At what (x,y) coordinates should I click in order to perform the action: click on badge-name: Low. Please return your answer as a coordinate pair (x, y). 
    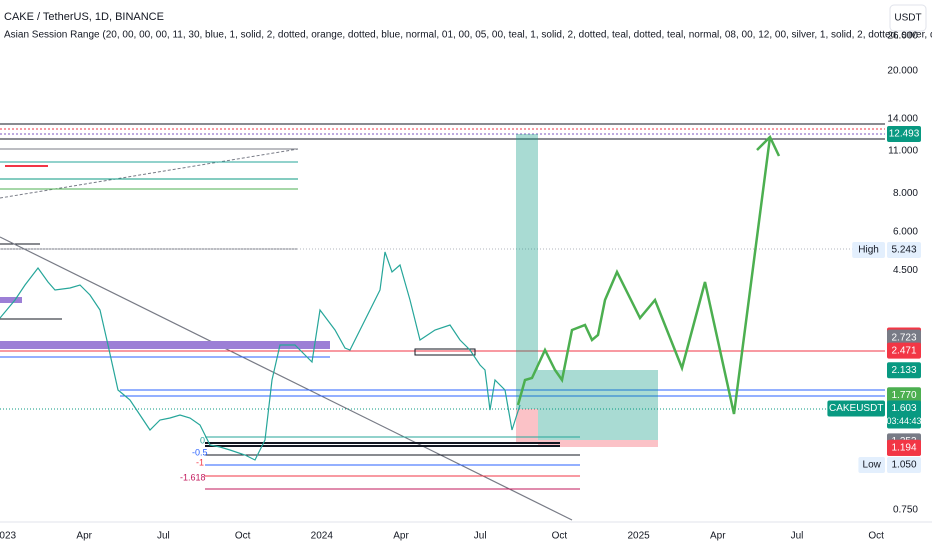
    Looking at the image, I should click on (872, 465).